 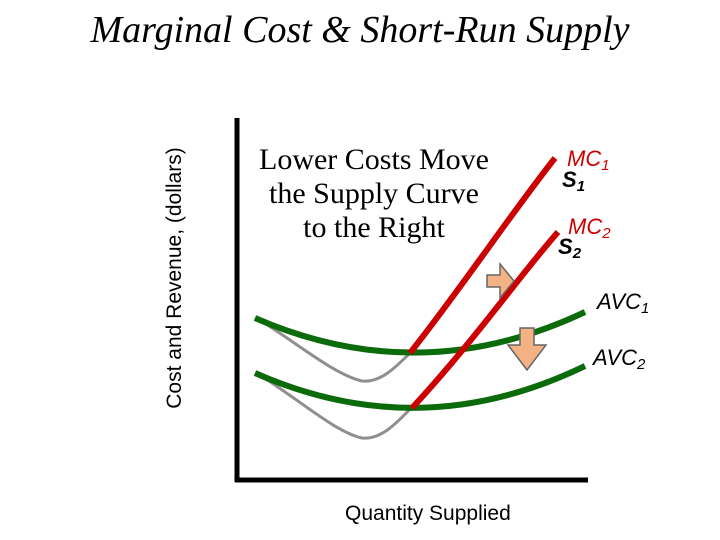 I want to click on callout-line-3: to the Right, so click(x=374, y=227).